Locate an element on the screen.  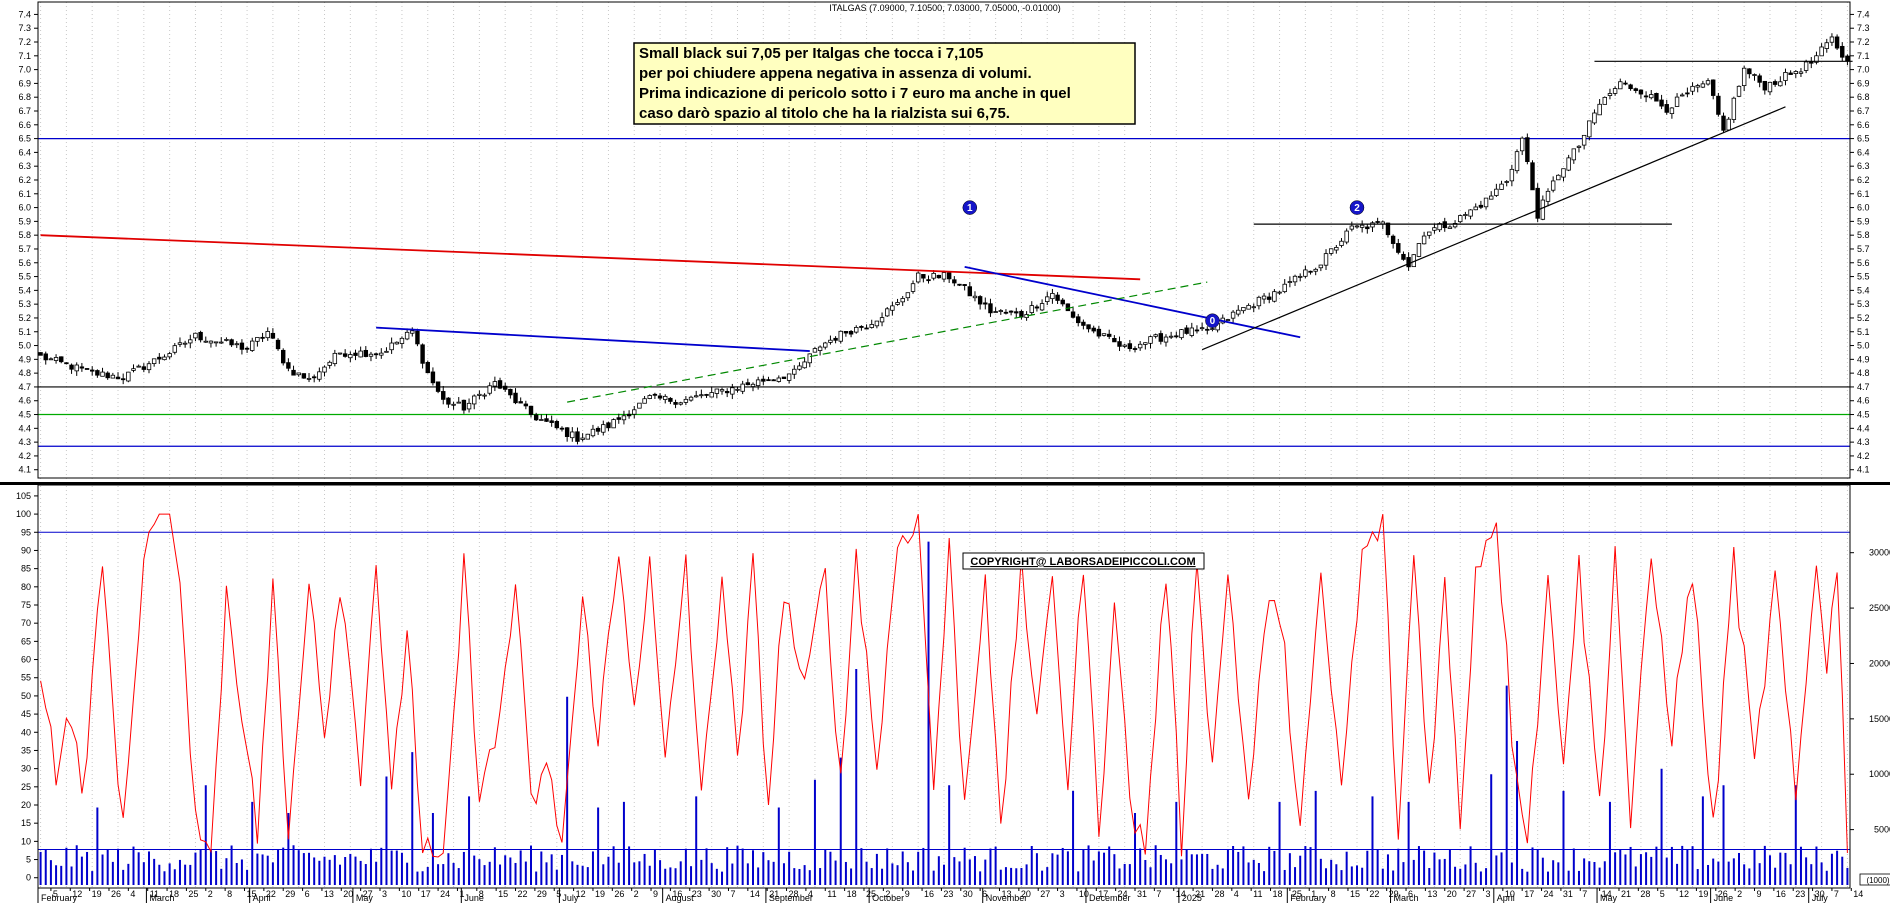
x-day-label: 2 is located at coordinates (636, 894).